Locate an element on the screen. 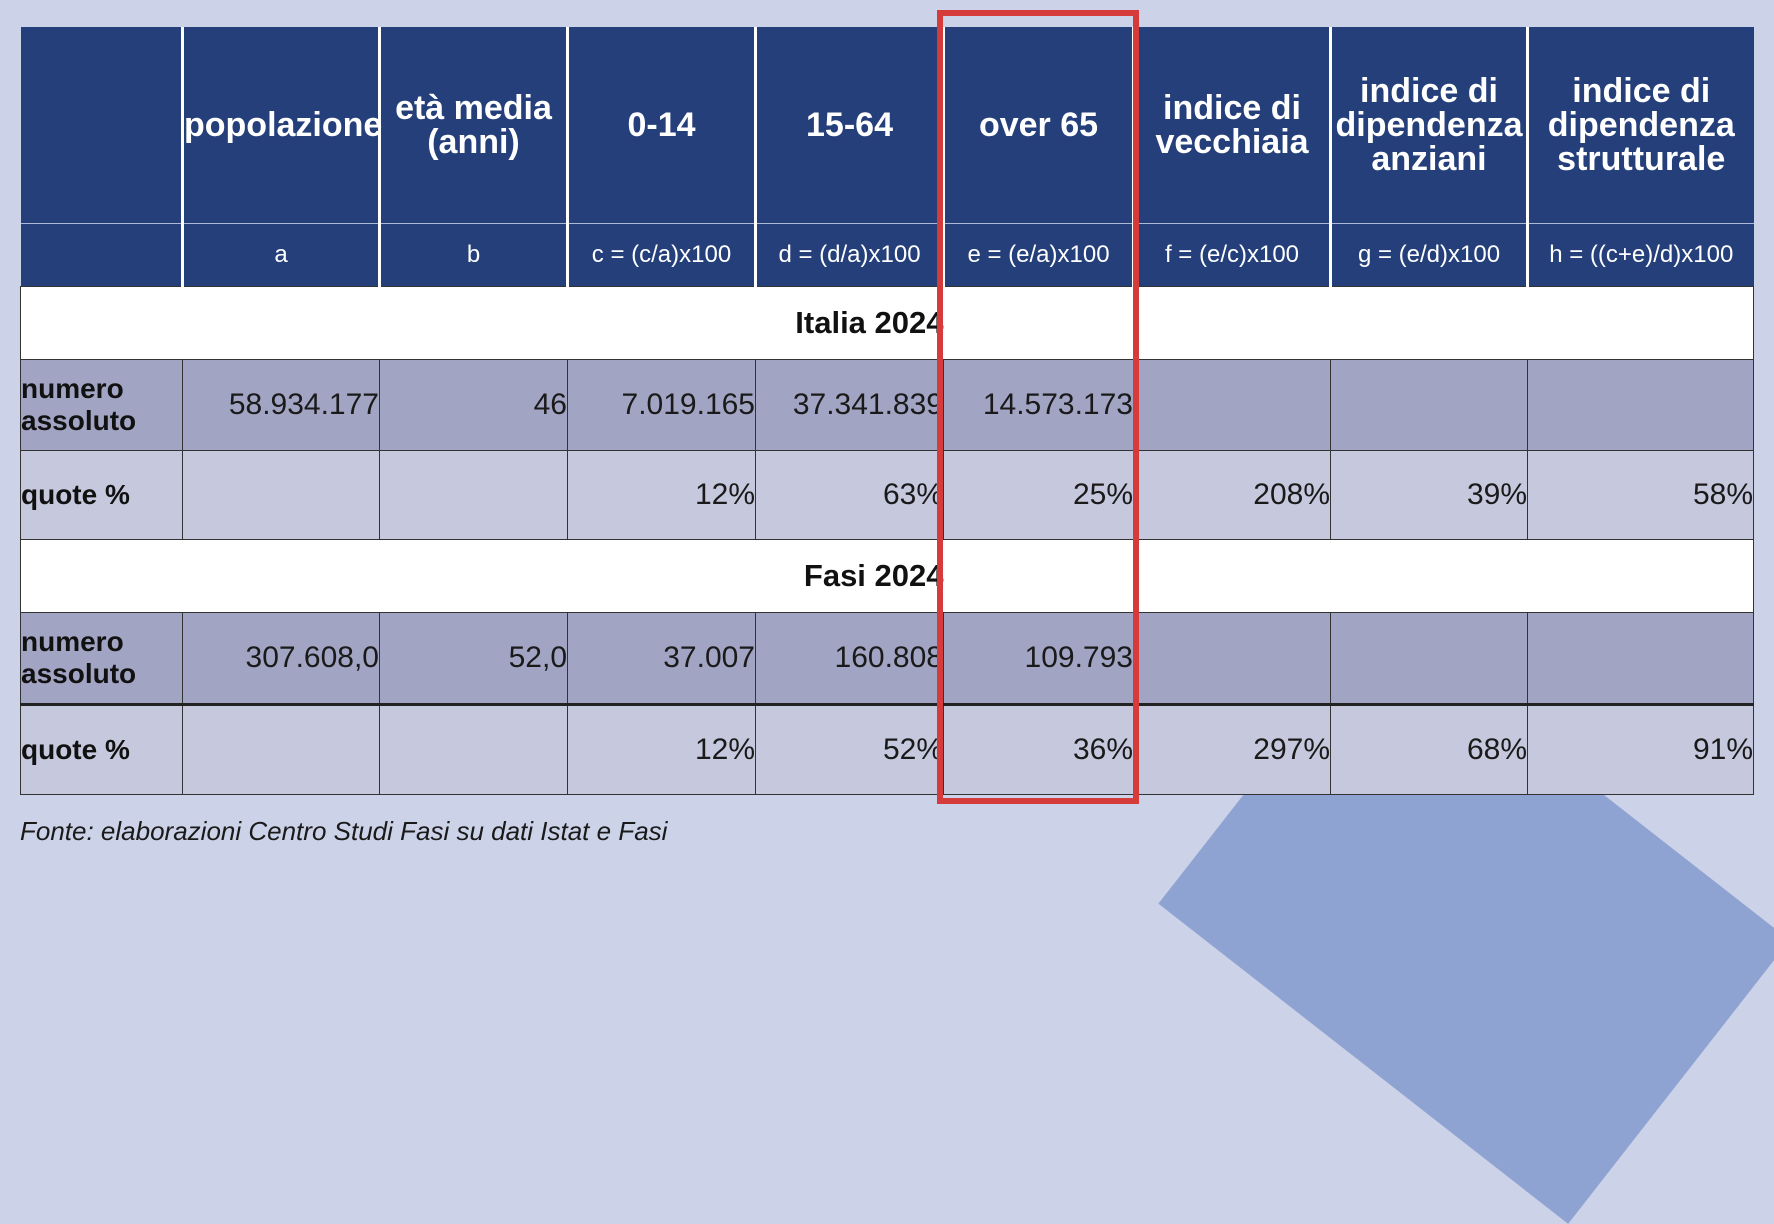 The height and width of the screenshot is (1224, 1774). table-cell: 68% is located at coordinates (1429, 749).